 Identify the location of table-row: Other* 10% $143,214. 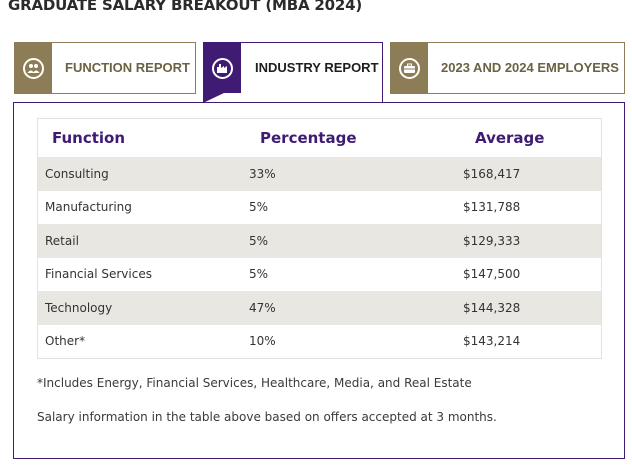
(319, 341).